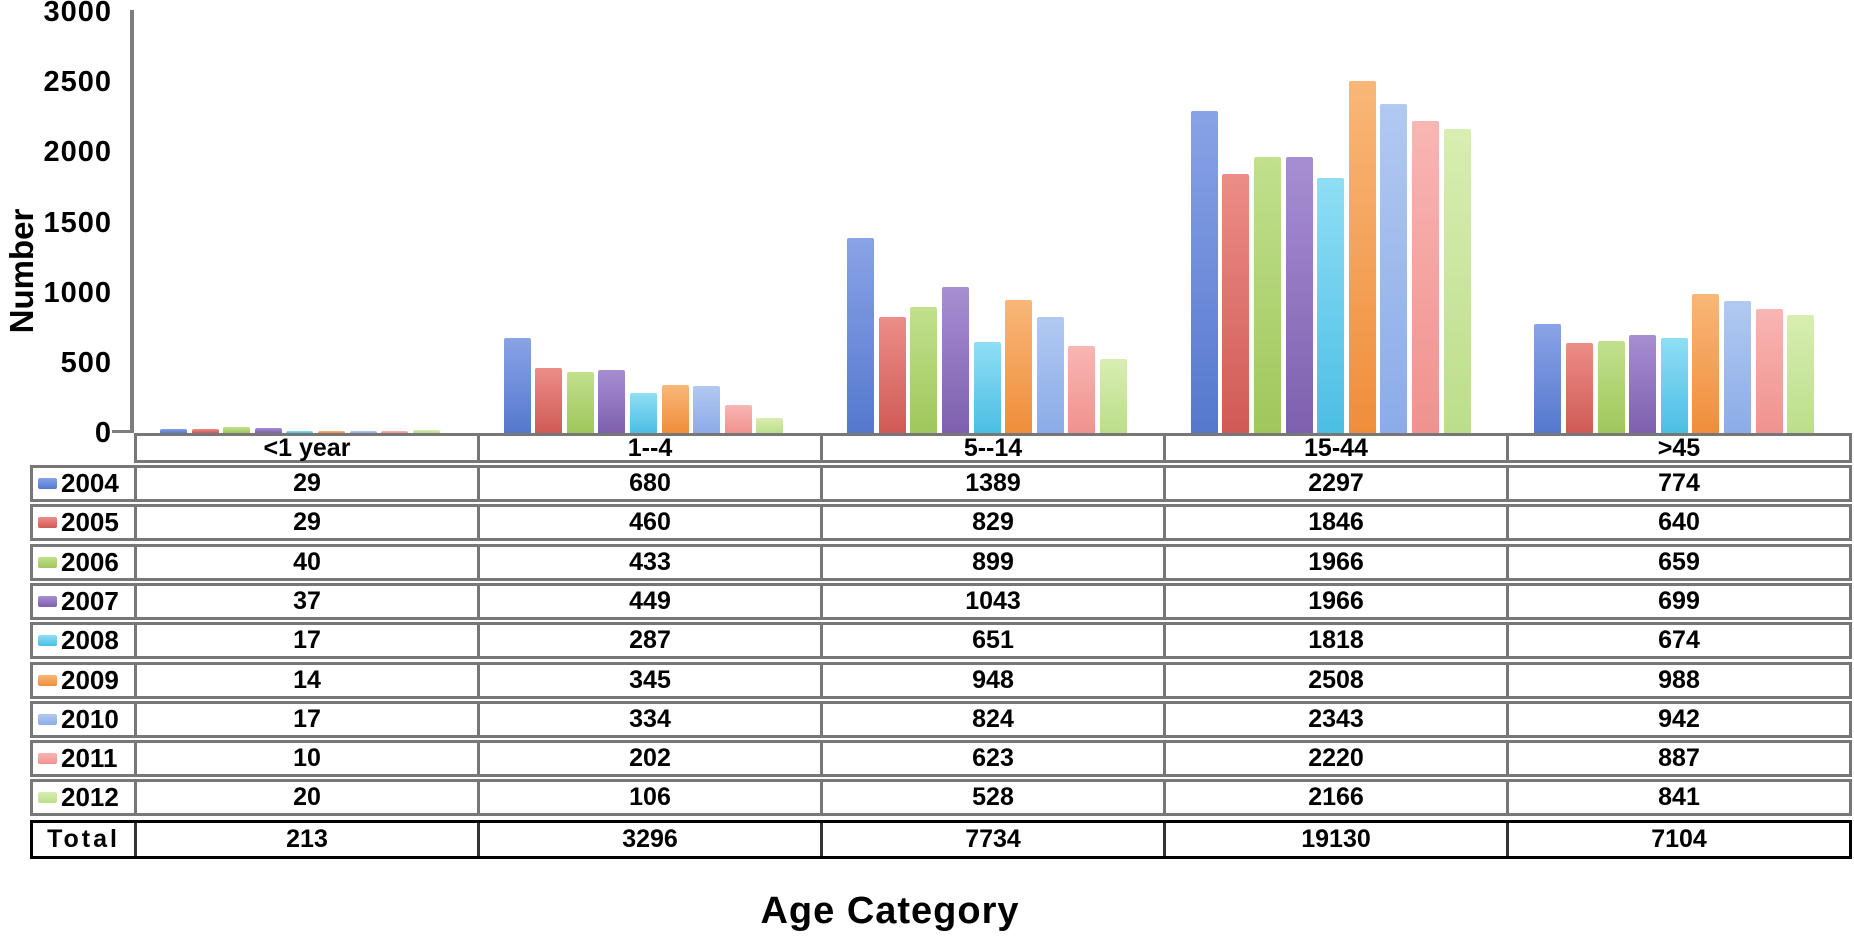 Image resolution: width=1854 pixels, height=943 pixels. I want to click on table-row-2011: 2011 10 202 623 2220 887, so click(941, 758).